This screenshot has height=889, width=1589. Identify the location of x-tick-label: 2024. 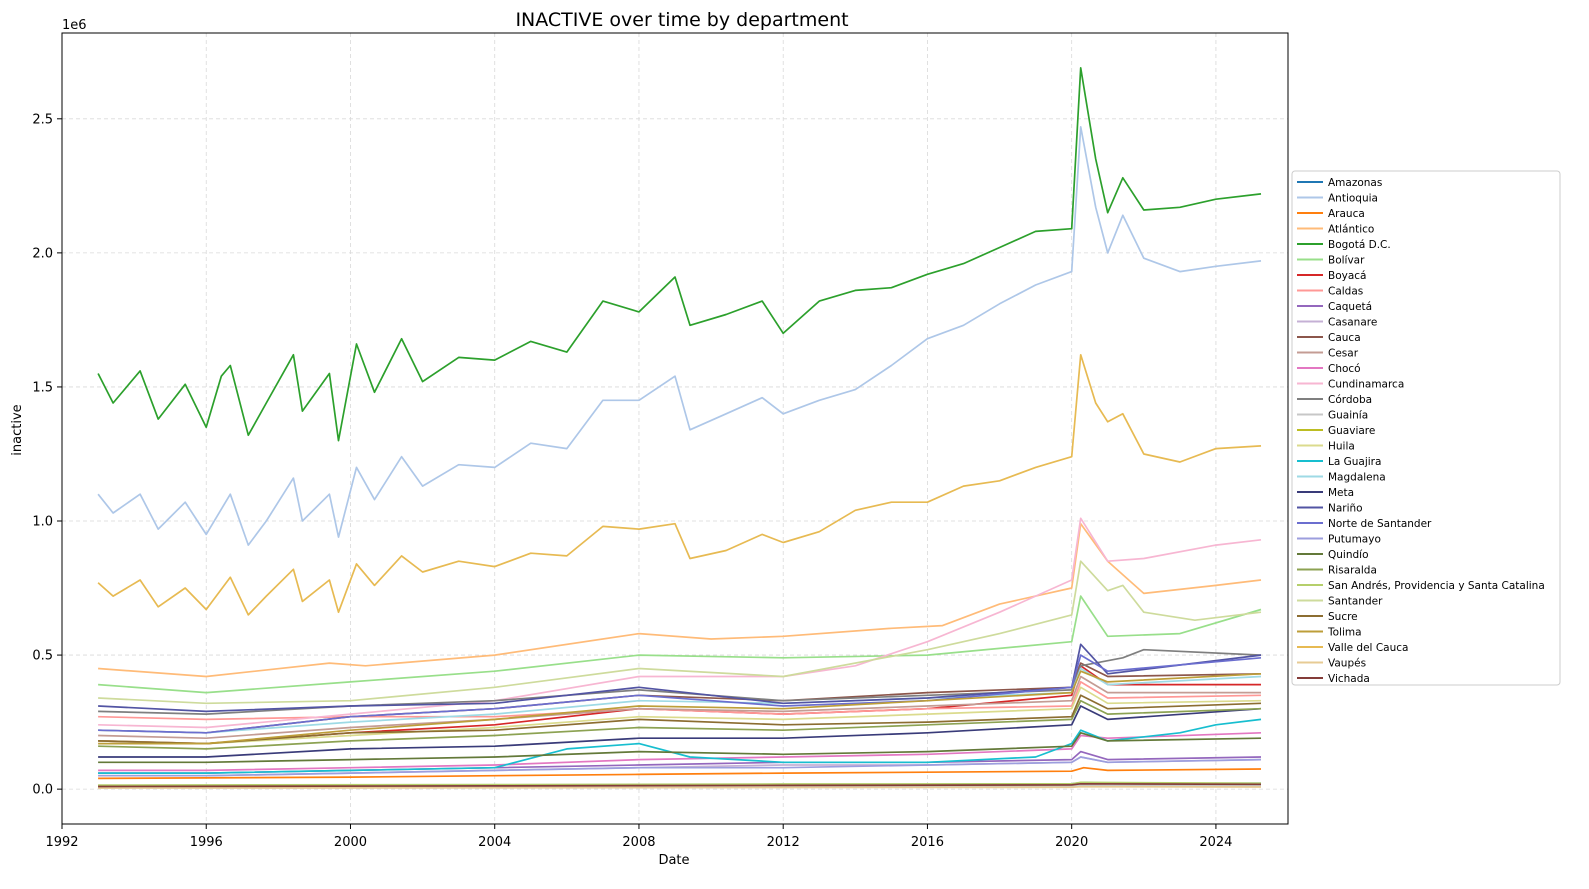
(1215, 842).